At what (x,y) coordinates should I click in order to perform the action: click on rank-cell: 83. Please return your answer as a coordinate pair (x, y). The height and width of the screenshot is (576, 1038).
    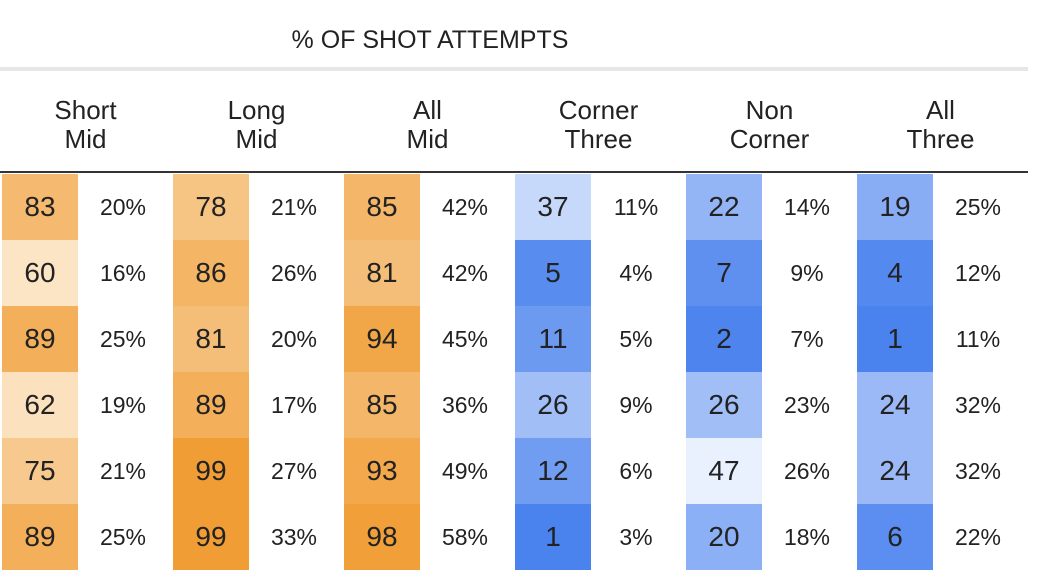
    Looking at the image, I should click on (40, 207).